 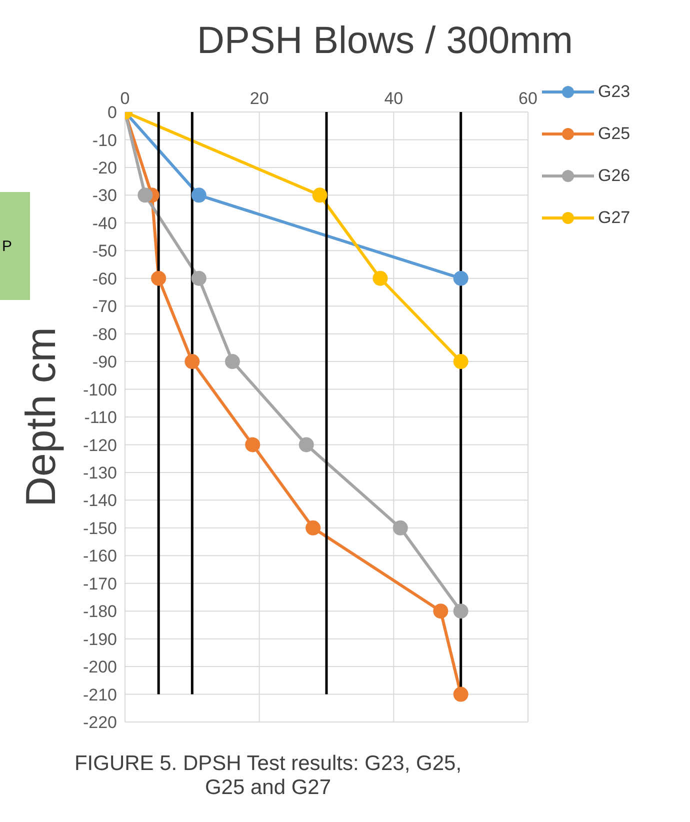 I want to click on x-tick-label: 20, so click(x=259, y=98).